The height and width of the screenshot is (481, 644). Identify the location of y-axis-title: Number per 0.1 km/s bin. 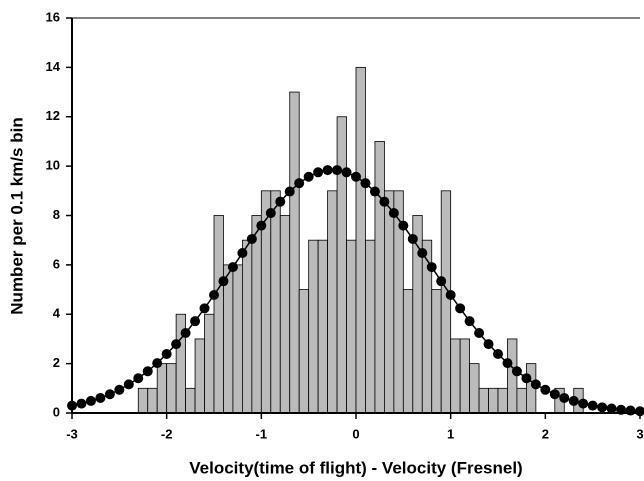
(16, 215).